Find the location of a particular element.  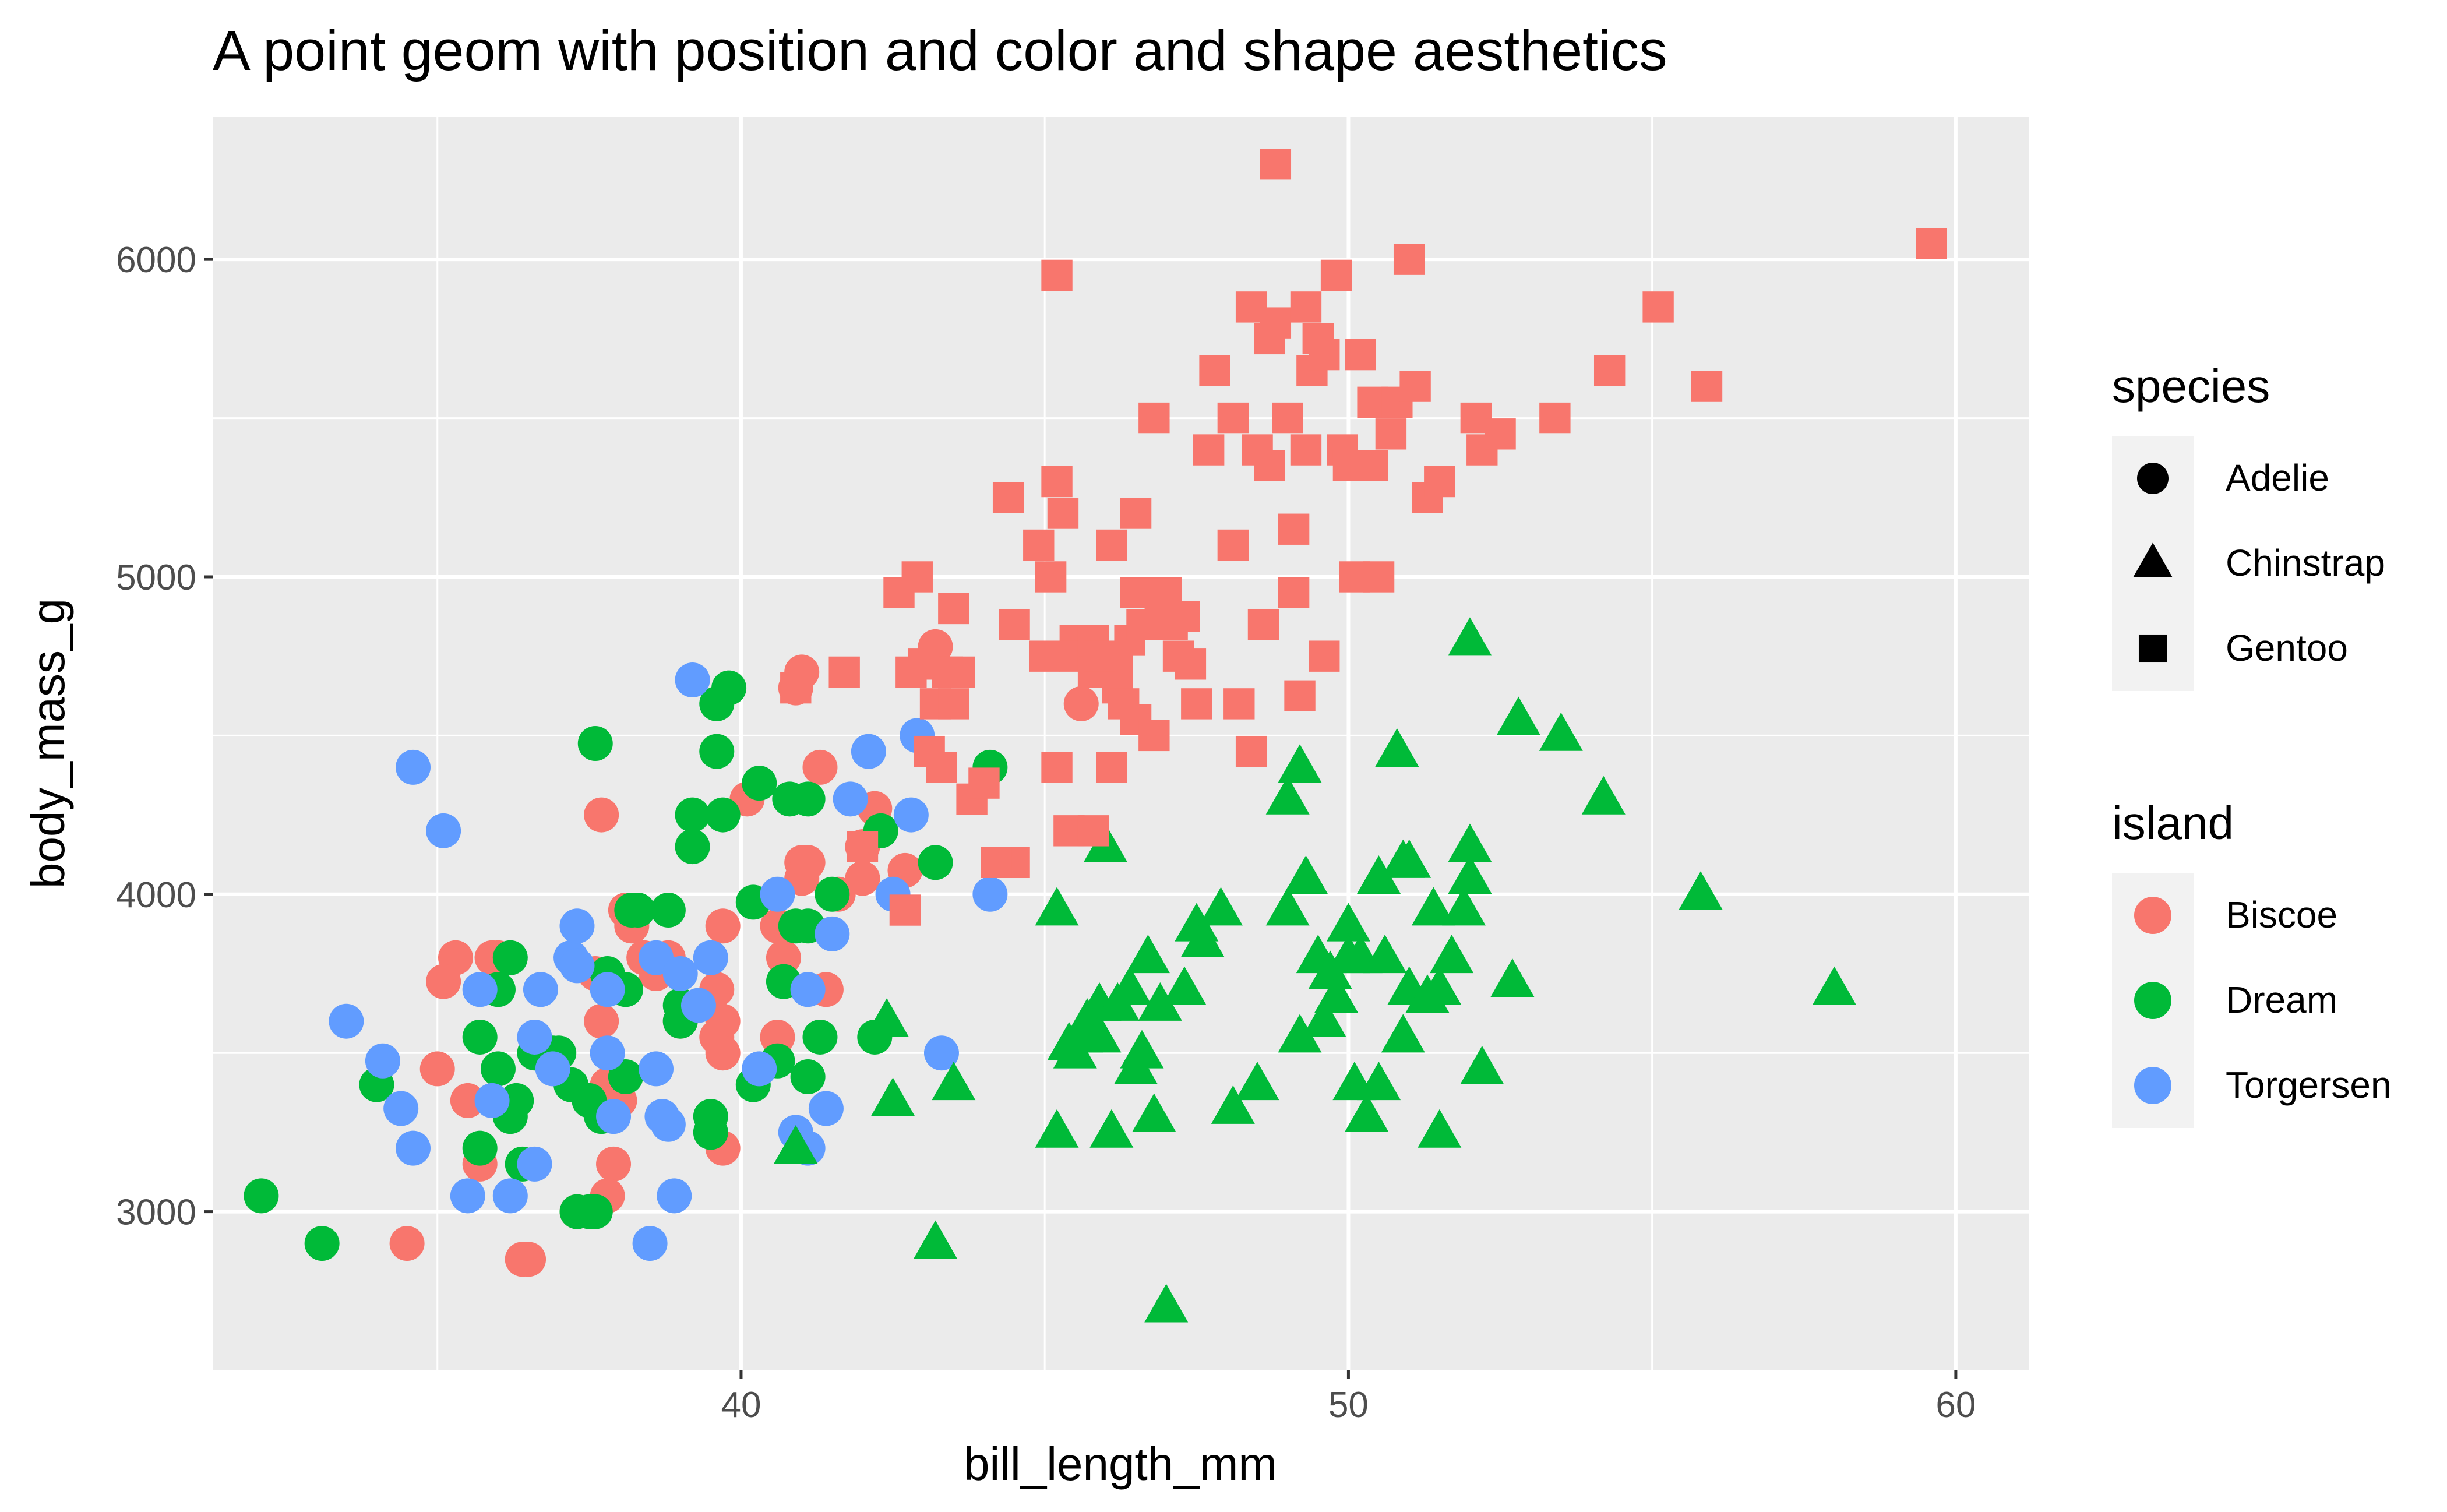

legend-island: island Biscoe Dream Torgersen is located at coordinates (2252, 962).